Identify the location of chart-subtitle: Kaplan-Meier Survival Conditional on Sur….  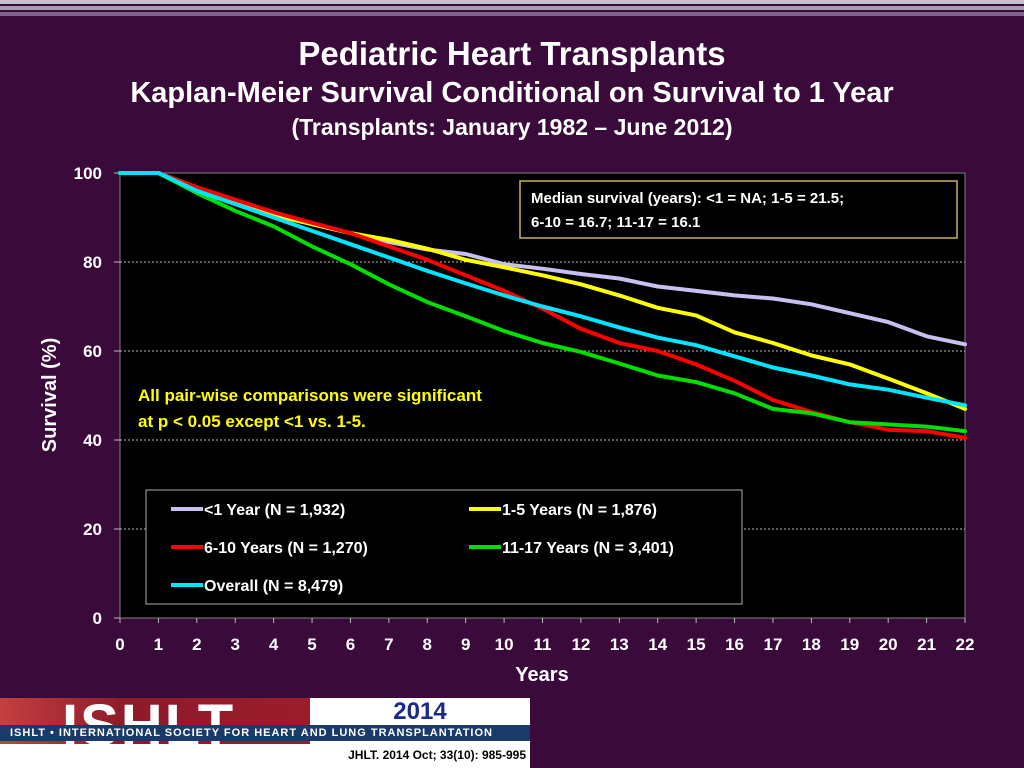
(512, 93).